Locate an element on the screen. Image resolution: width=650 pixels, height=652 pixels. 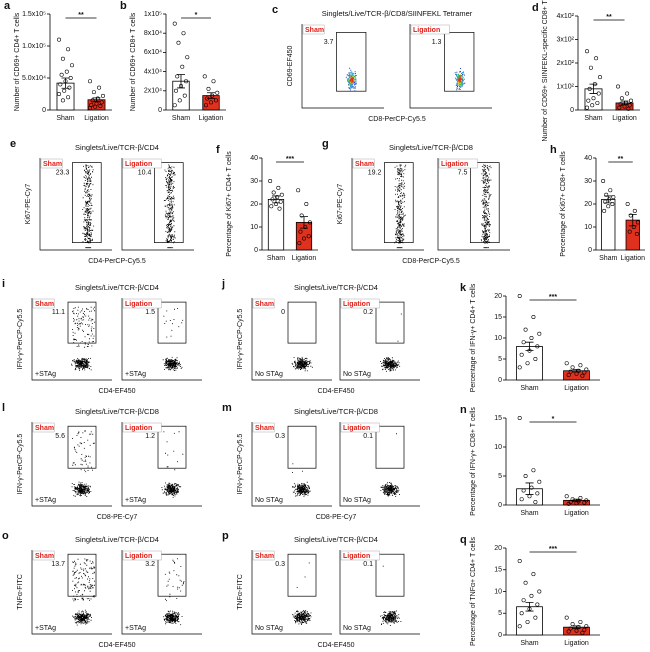
significance-label: * is located at coordinates (196, 15).